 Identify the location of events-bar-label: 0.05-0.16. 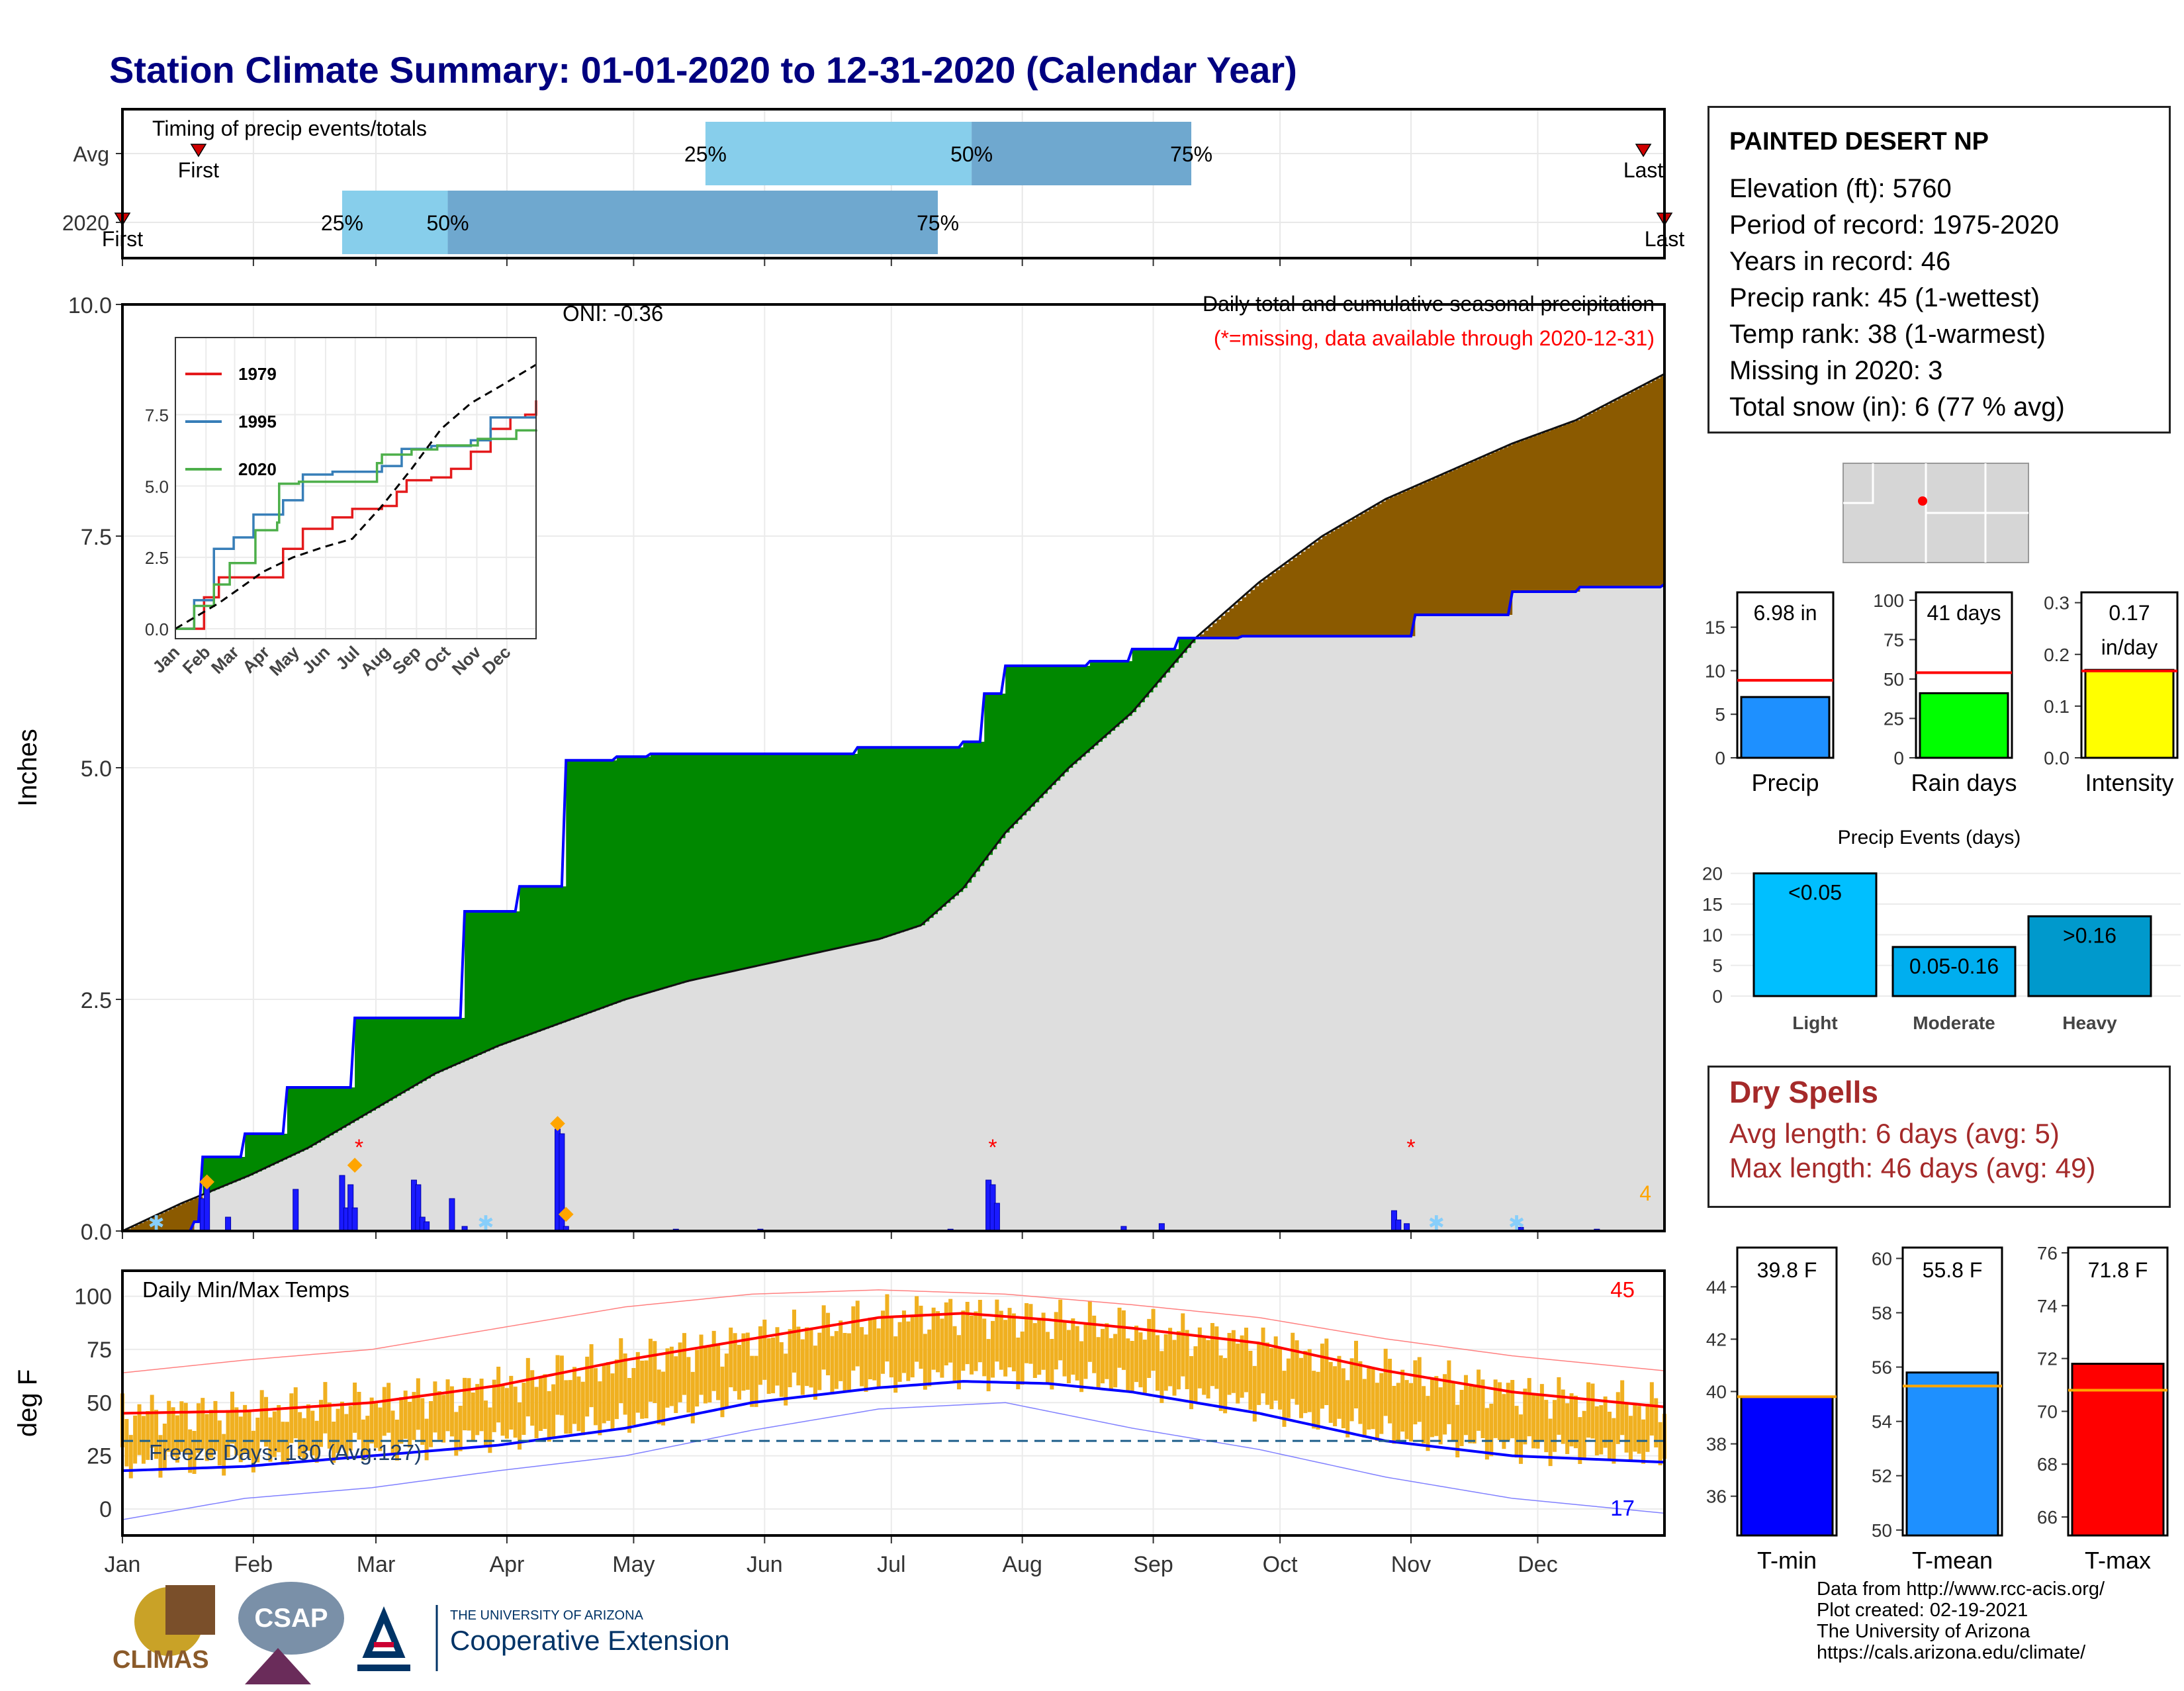
(1954, 966).